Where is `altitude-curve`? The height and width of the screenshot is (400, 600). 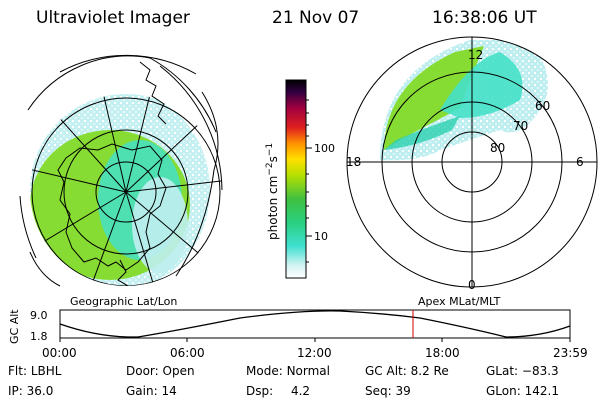 altitude-curve is located at coordinates (315, 324).